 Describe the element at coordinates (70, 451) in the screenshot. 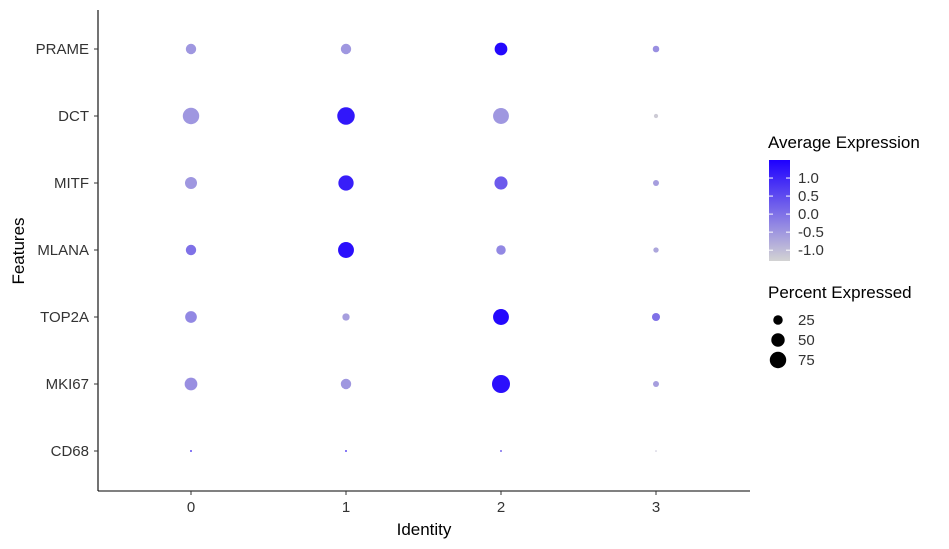

I see `y-tick-label: CD68` at that location.